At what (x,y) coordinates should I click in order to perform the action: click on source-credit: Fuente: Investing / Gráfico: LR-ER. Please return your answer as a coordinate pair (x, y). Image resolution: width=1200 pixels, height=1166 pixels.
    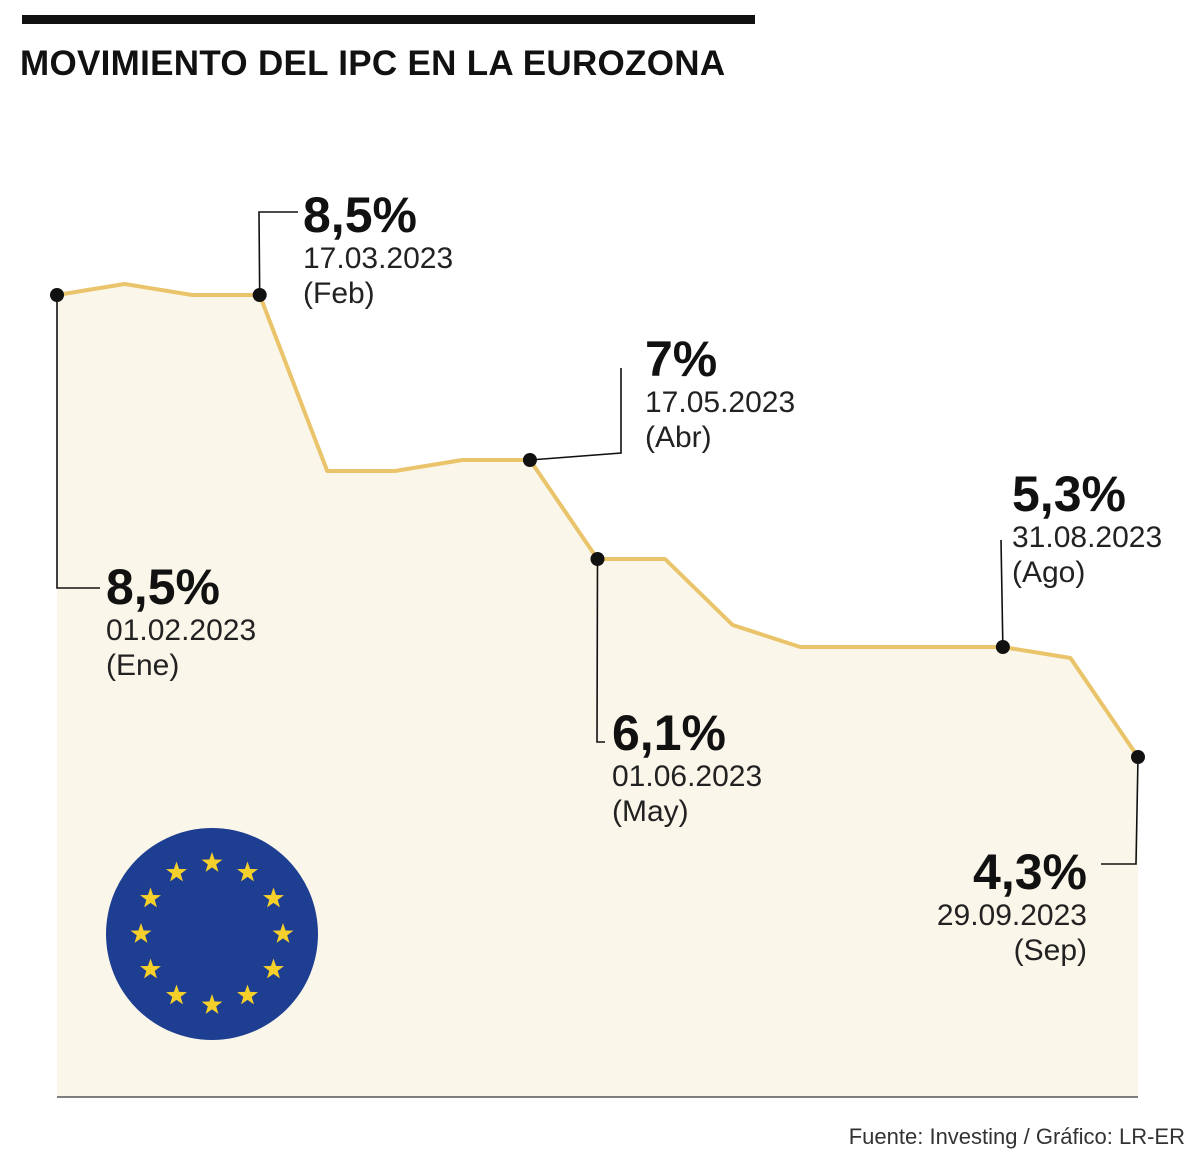
    Looking at the image, I should click on (1016, 1136).